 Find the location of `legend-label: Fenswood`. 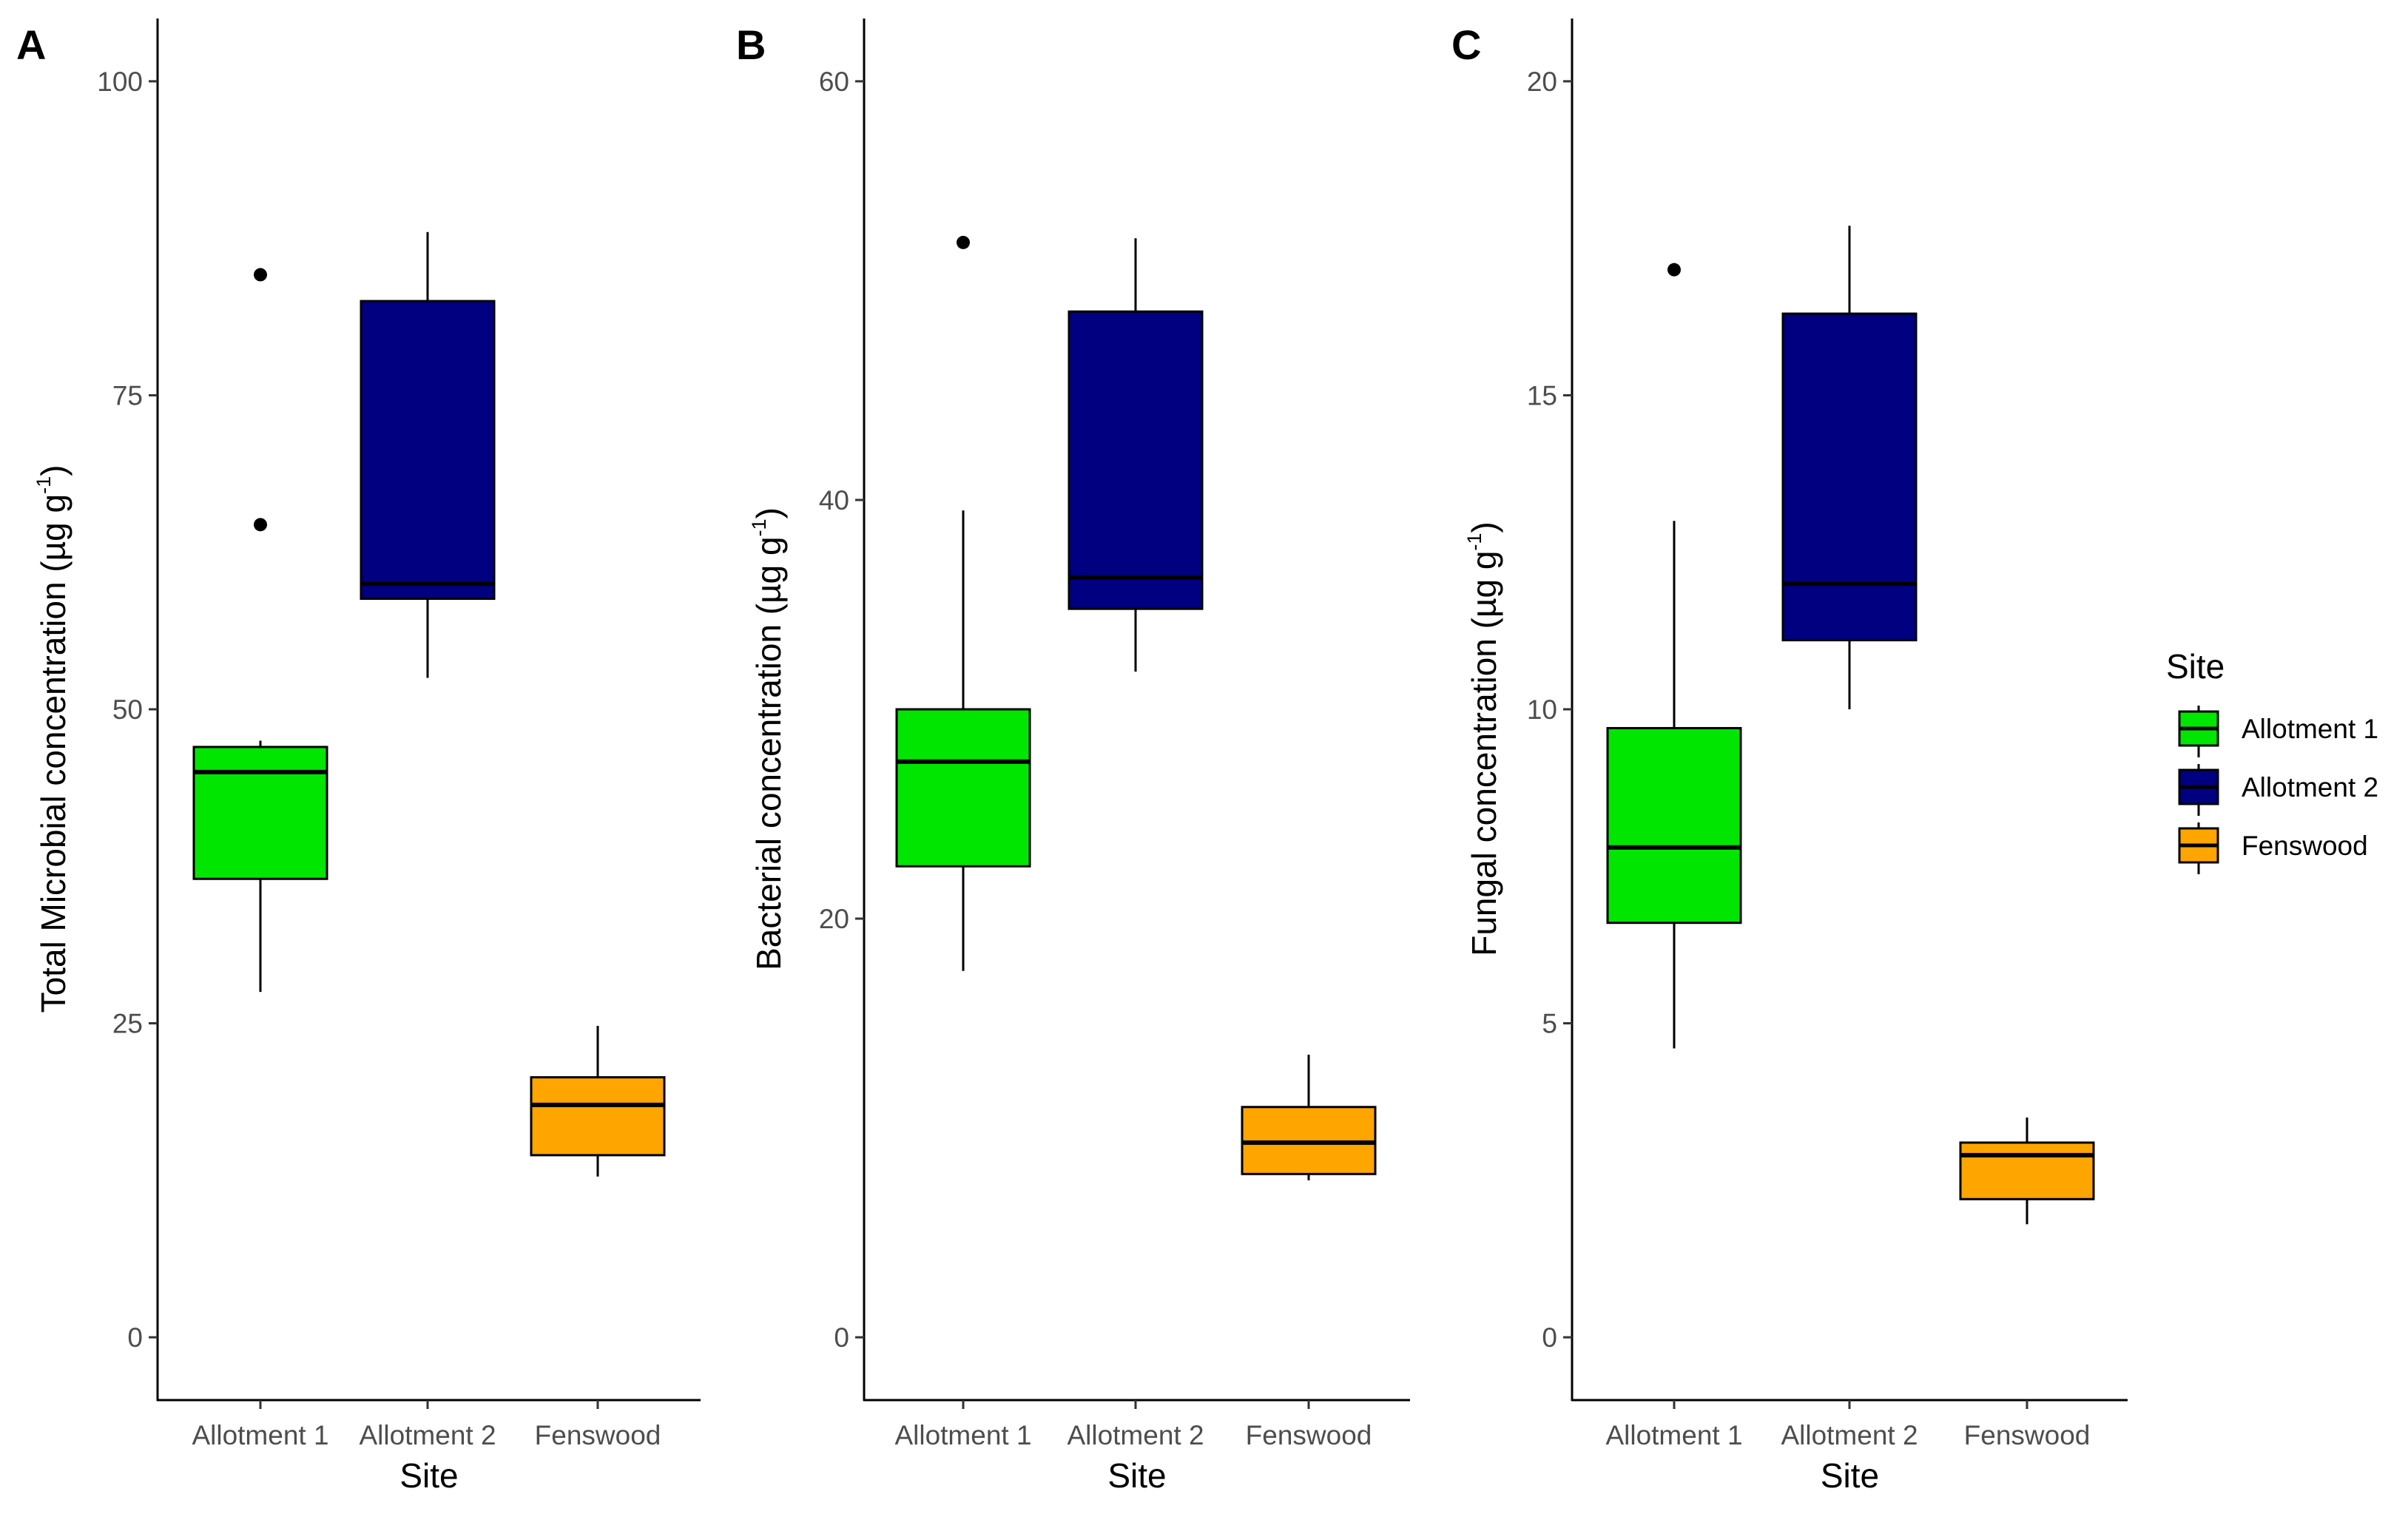

legend-label: Fenswood is located at coordinates (2305, 846).